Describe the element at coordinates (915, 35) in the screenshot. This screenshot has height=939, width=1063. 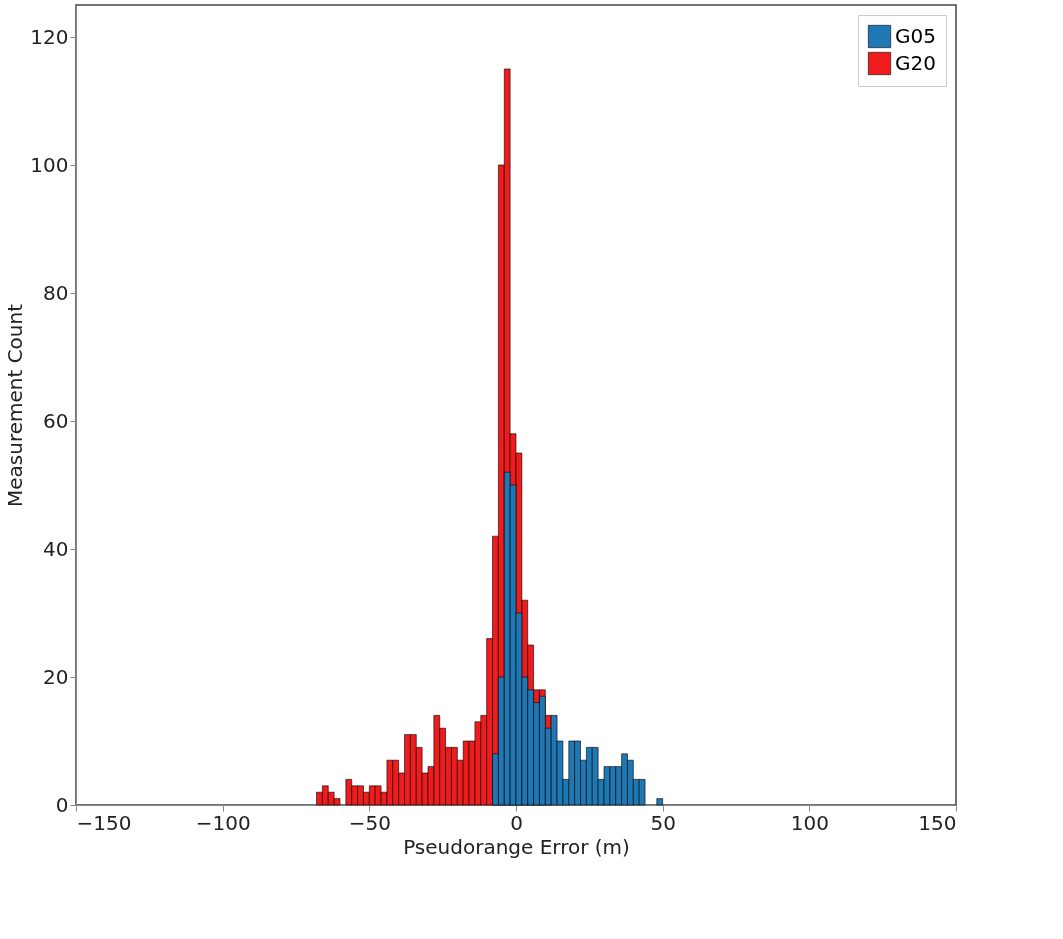
I see `legend-label: G05` at that location.